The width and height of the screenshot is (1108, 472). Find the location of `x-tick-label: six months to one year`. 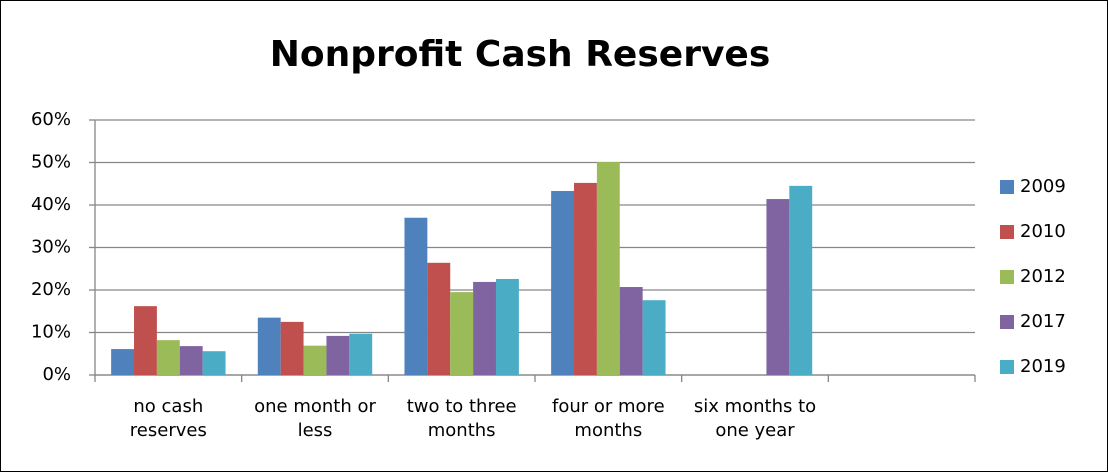

x-tick-label: six months to one year is located at coordinates (755, 418).